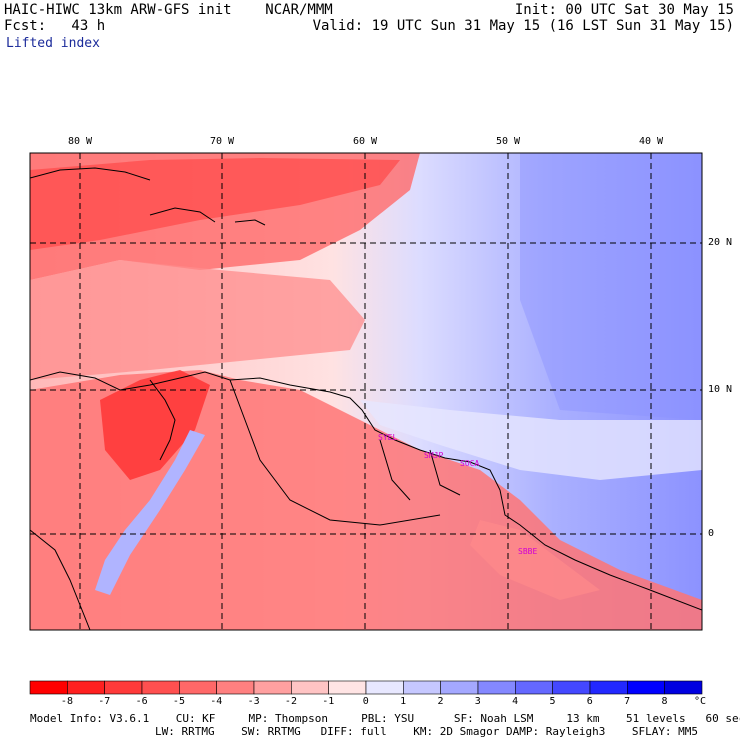  Describe the element at coordinates (651, 141) in the screenshot. I see `lon-label: 40 W` at that location.